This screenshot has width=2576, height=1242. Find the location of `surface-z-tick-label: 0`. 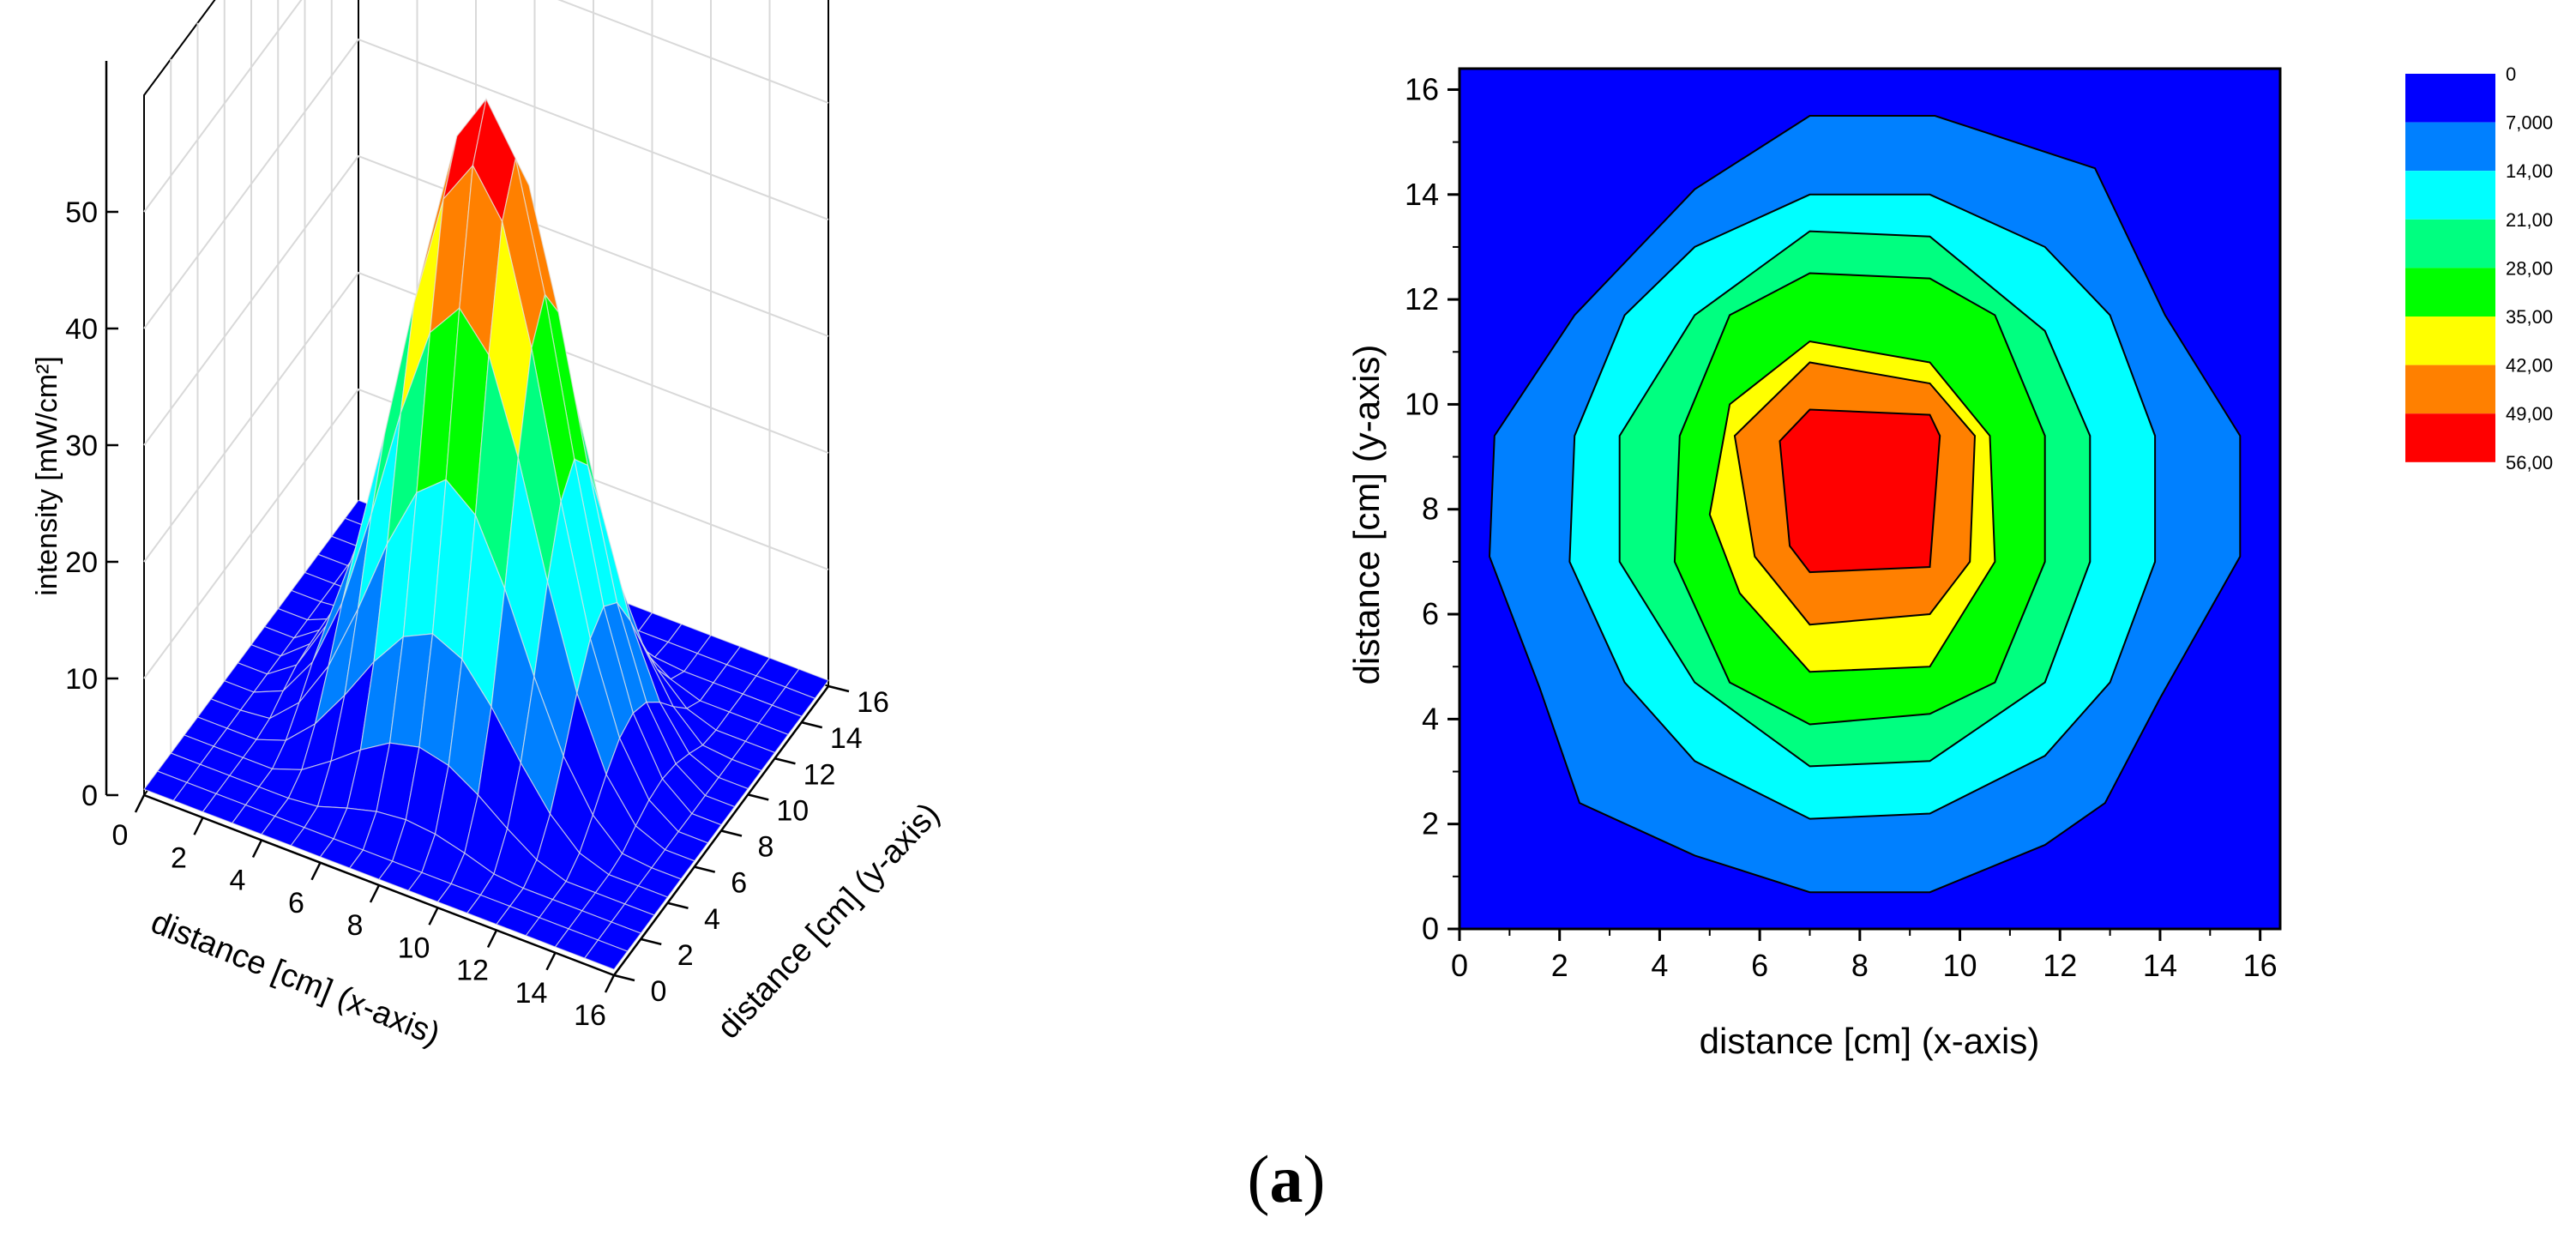

surface-z-tick-label: 0 is located at coordinates (89, 796).